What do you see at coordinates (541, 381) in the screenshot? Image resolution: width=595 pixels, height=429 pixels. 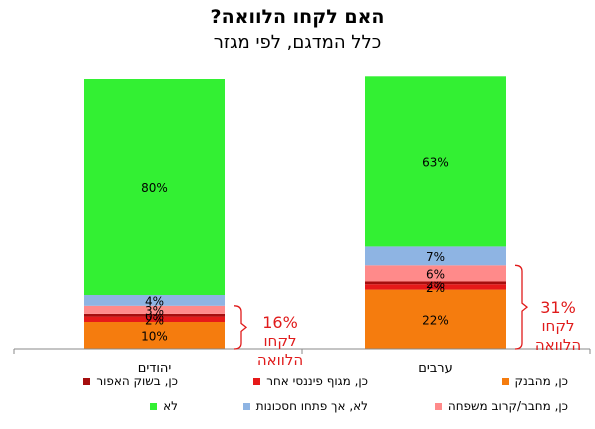 I see `legend-label: כן, מהבנק` at bounding box center [541, 381].